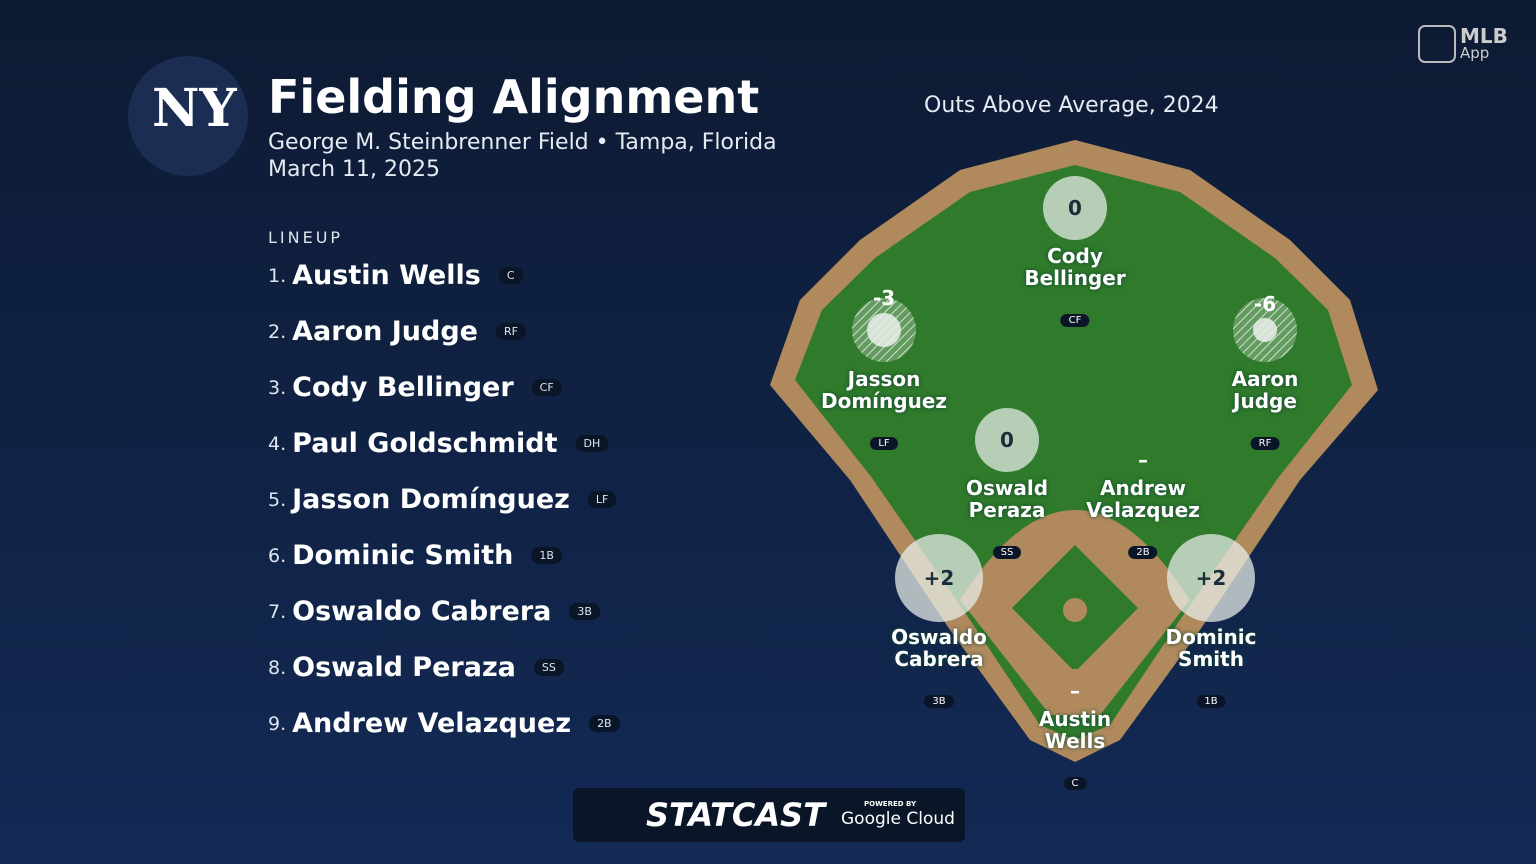 The image size is (1536, 864). I want to click on fielder-name: Austin Wells, so click(1075, 730).